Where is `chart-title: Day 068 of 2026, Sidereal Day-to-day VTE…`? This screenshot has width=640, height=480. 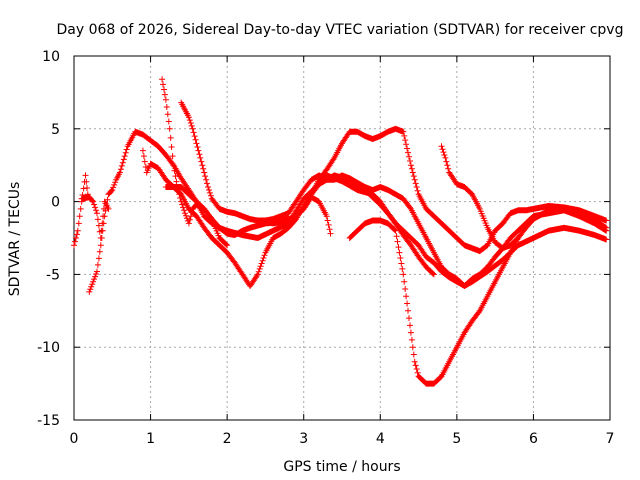 chart-title: Day 068 of 2026, Sidereal Day-to-day VTE… is located at coordinates (340, 30).